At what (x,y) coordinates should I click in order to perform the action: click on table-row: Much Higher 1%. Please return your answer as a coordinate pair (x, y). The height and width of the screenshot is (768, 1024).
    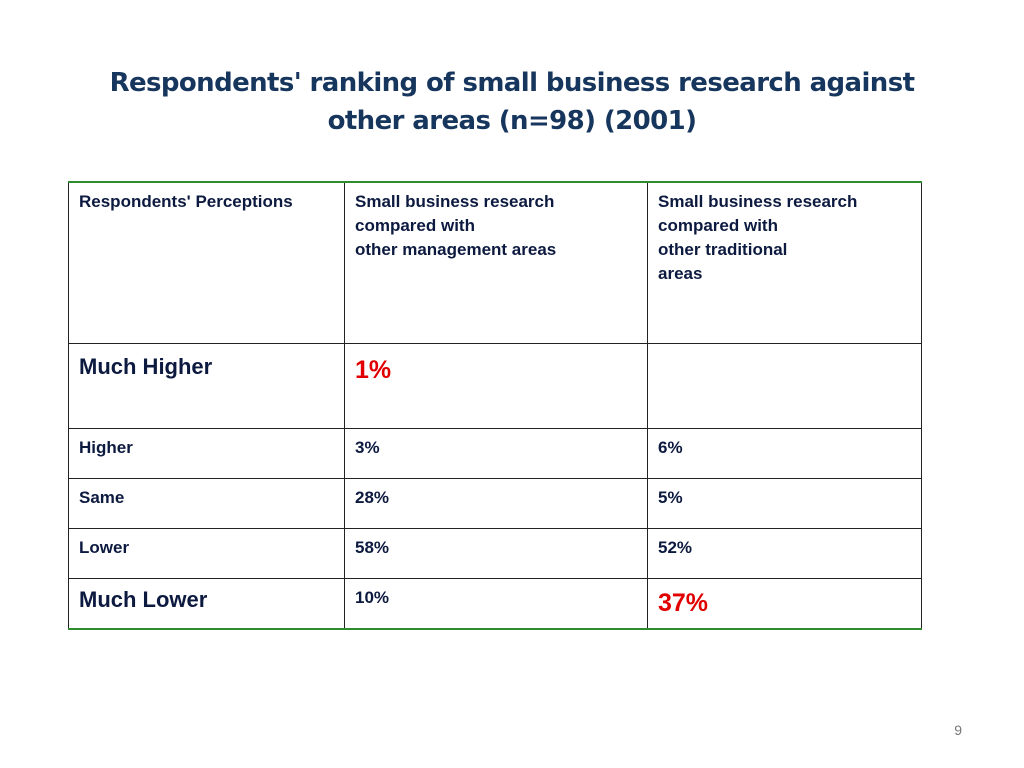
    Looking at the image, I should click on (495, 386).